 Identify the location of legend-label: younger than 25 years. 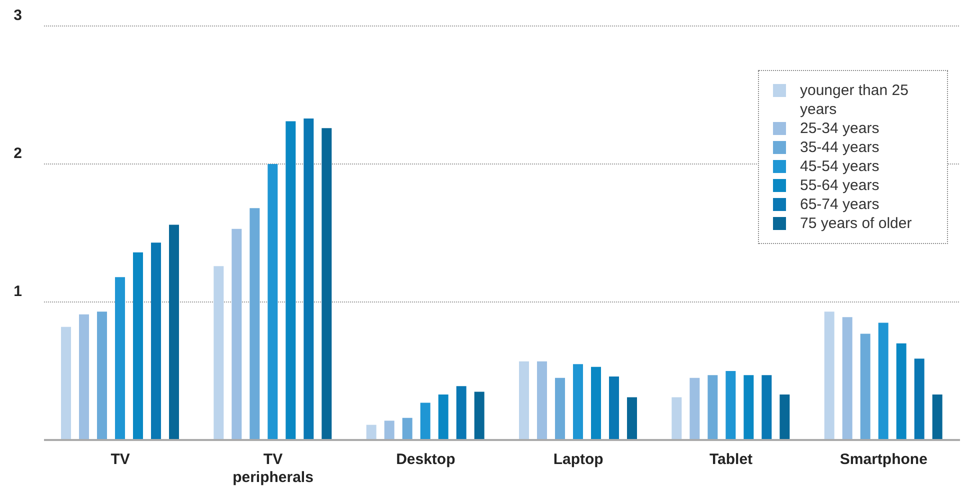
(855, 100).